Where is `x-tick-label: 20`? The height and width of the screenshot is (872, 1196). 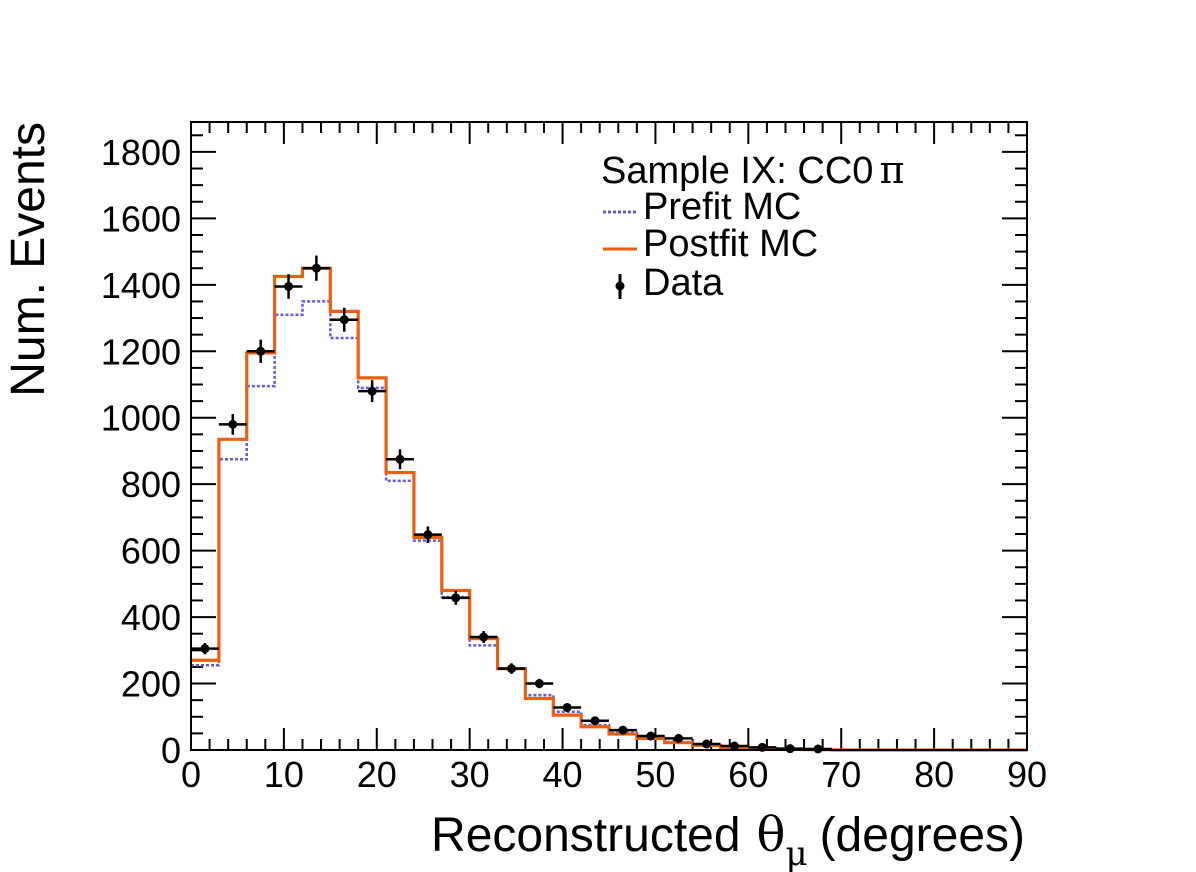 x-tick-label: 20 is located at coordinates (377, 774).